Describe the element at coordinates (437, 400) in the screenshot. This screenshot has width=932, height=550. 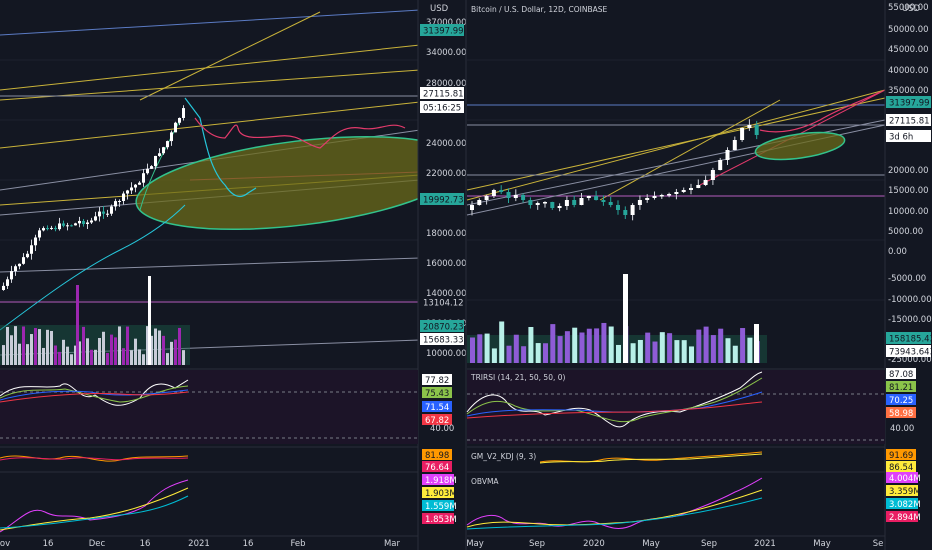
I see `left-rsi-tags: 77.82 75.43 71.54 67.82` at that location.